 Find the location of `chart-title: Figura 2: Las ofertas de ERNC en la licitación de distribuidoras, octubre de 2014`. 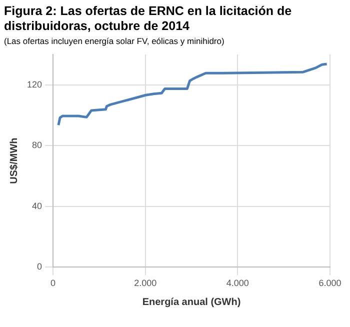

chart-title: Figura 2: Las ofertas de ERNC en la licitación de distribuidoras, octubre de 2014 is located at coordinates (148, 19).